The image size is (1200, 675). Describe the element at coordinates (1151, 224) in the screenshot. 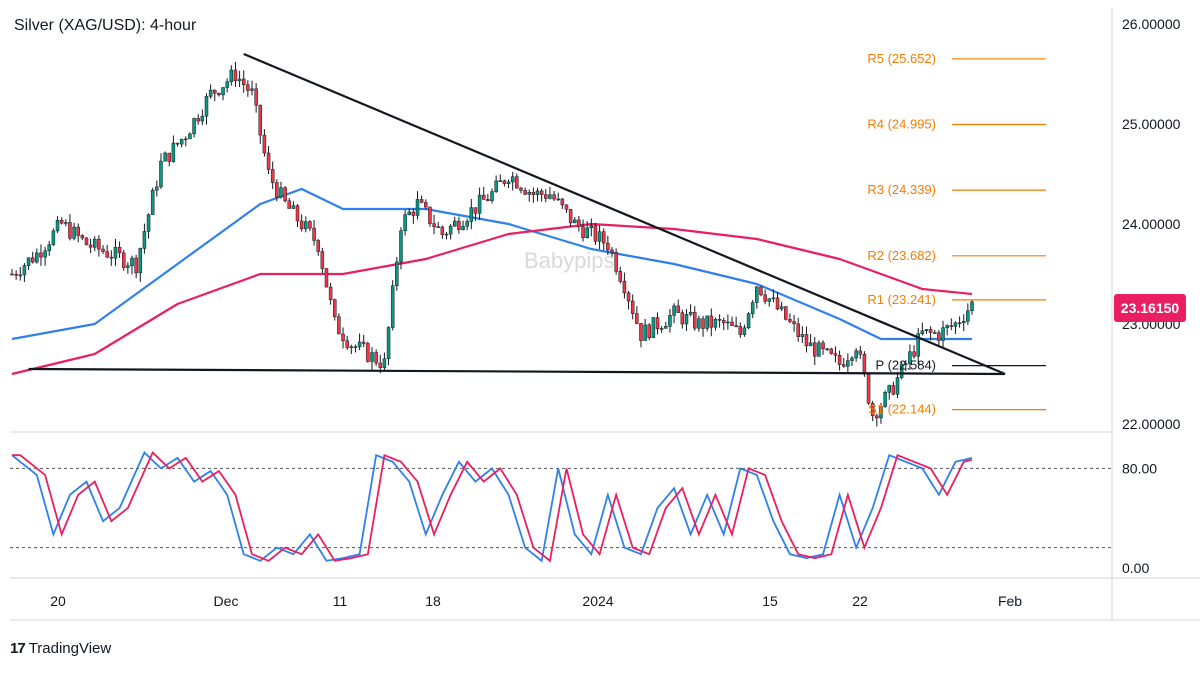

I see `price-tick-label: 24.00000` at that location.